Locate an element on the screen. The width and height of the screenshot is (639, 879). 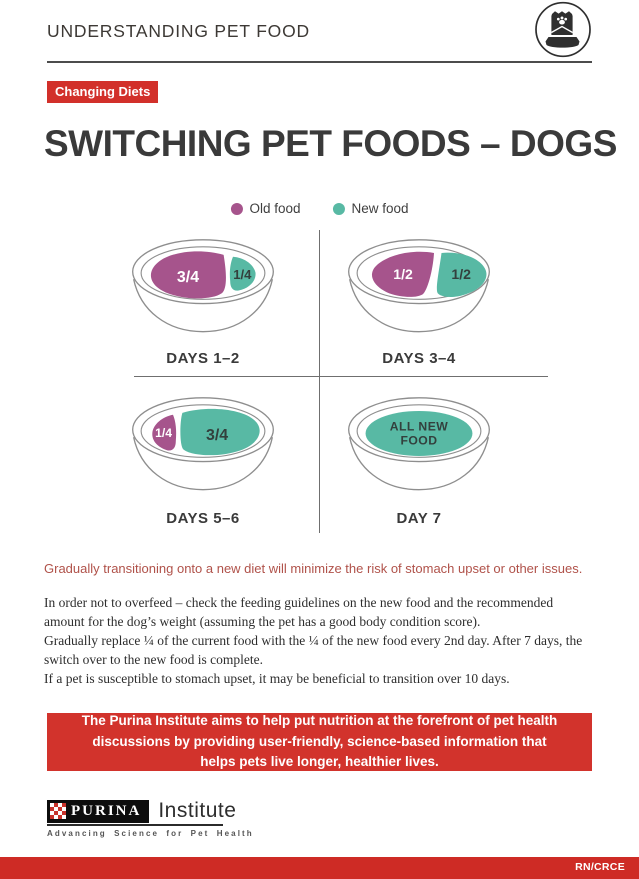
legend: Old food New food is located at coordinates (319, 208).